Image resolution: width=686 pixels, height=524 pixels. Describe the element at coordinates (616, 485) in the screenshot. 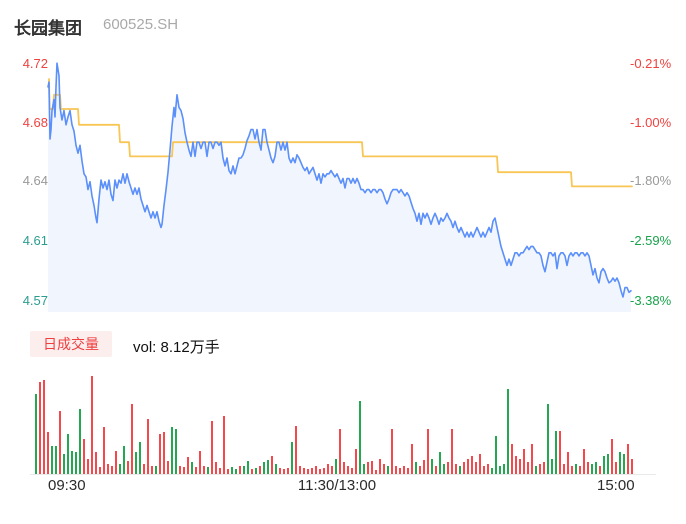

I see `x-tick-1500: 15:00` at that location.